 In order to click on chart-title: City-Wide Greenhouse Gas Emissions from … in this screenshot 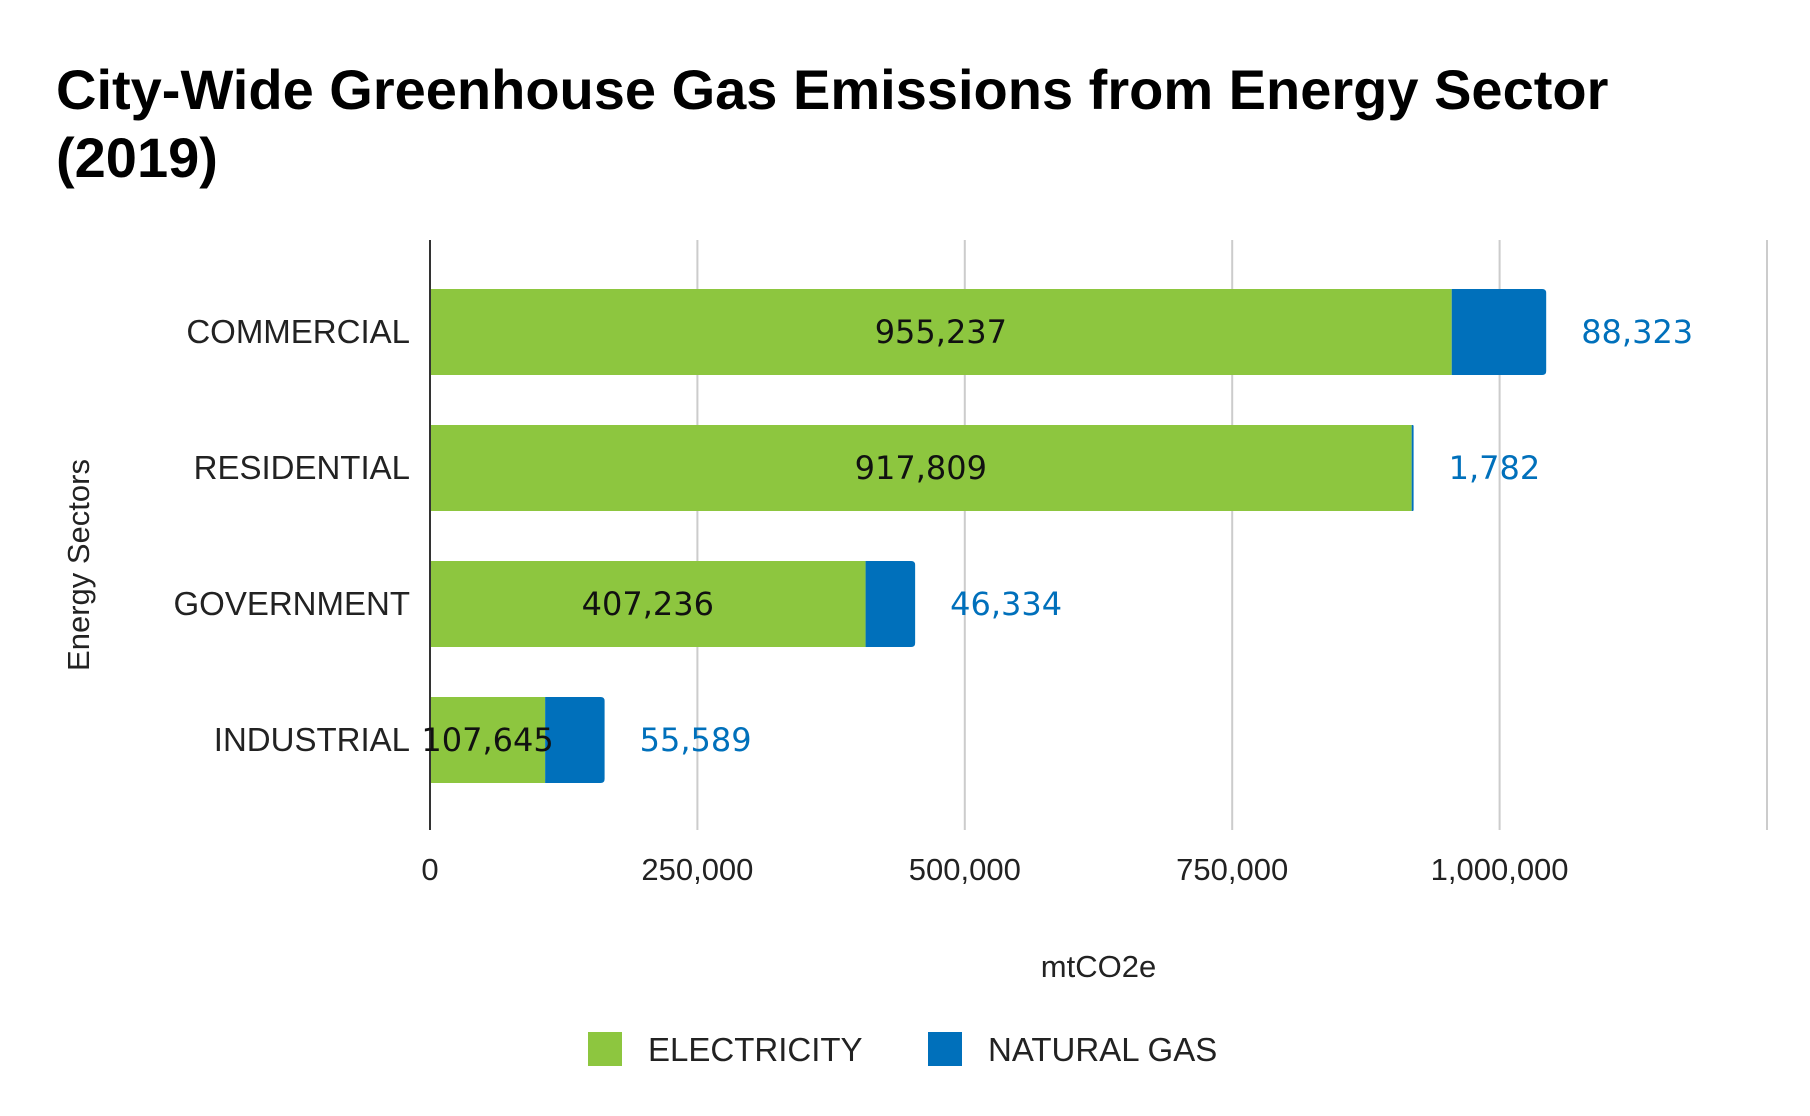, I will do `click(832, 123)`.